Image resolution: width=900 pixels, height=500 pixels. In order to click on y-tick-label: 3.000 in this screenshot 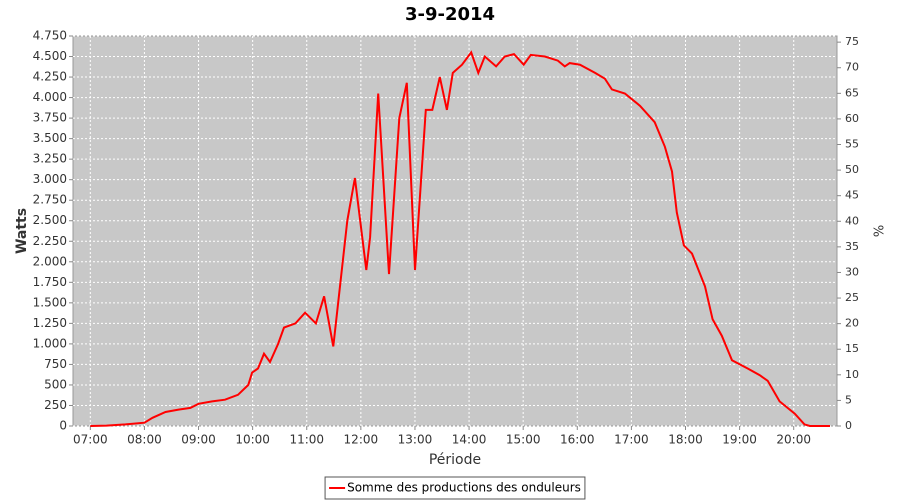, I will do `click(50, 179)`.